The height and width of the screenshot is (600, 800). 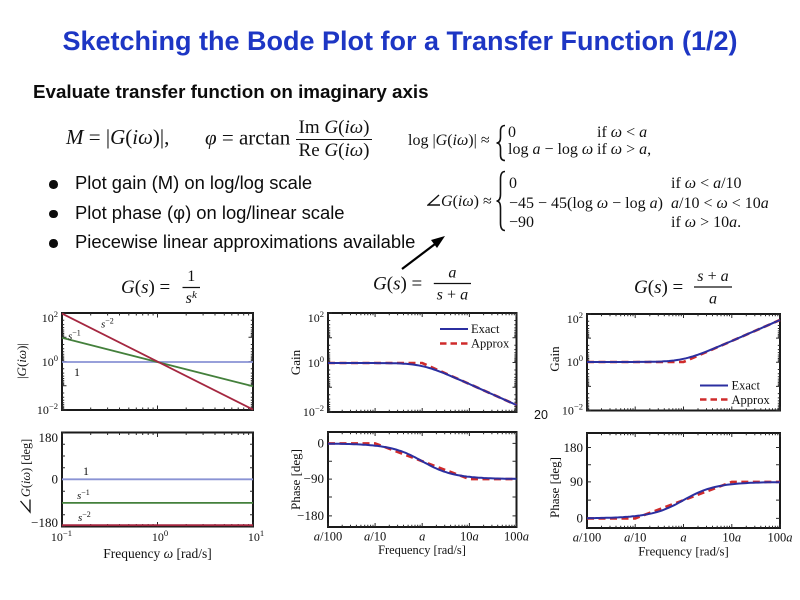 What do you see at coordinates (256, 536) in the screenshot?
I see `svg-text: 101` at bounding box center [256, 536].